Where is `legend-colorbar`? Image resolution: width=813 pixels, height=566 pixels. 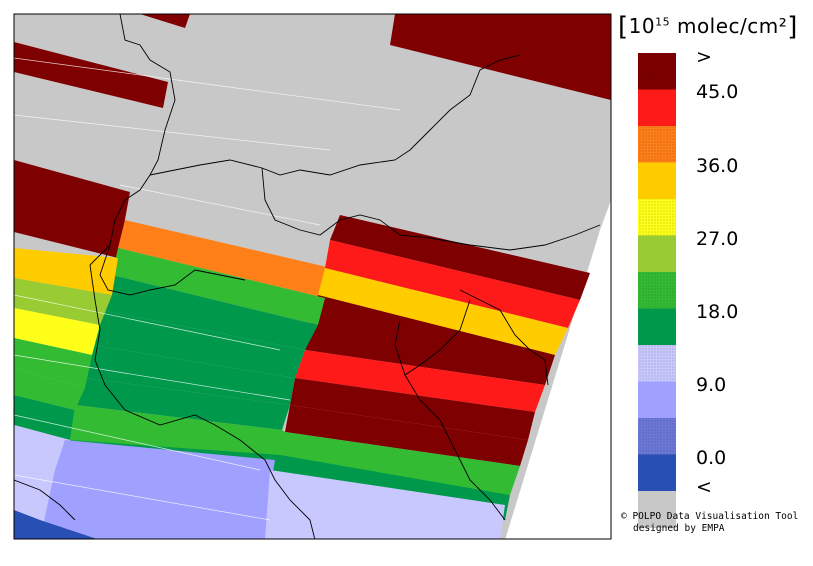
legend-colorbar is located at coordinates (657, 290).